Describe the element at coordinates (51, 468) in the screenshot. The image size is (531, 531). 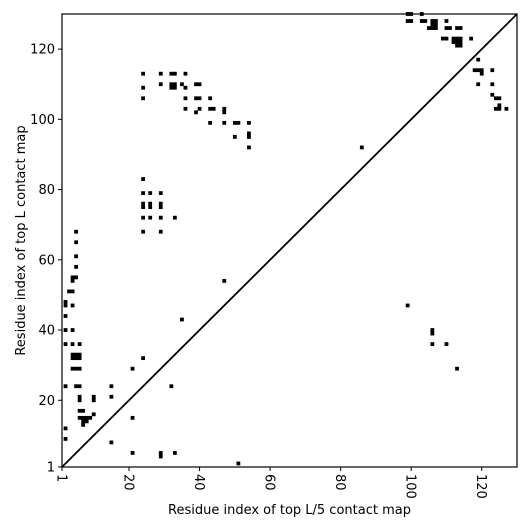
I see `y-tick-label: 1` at that location.